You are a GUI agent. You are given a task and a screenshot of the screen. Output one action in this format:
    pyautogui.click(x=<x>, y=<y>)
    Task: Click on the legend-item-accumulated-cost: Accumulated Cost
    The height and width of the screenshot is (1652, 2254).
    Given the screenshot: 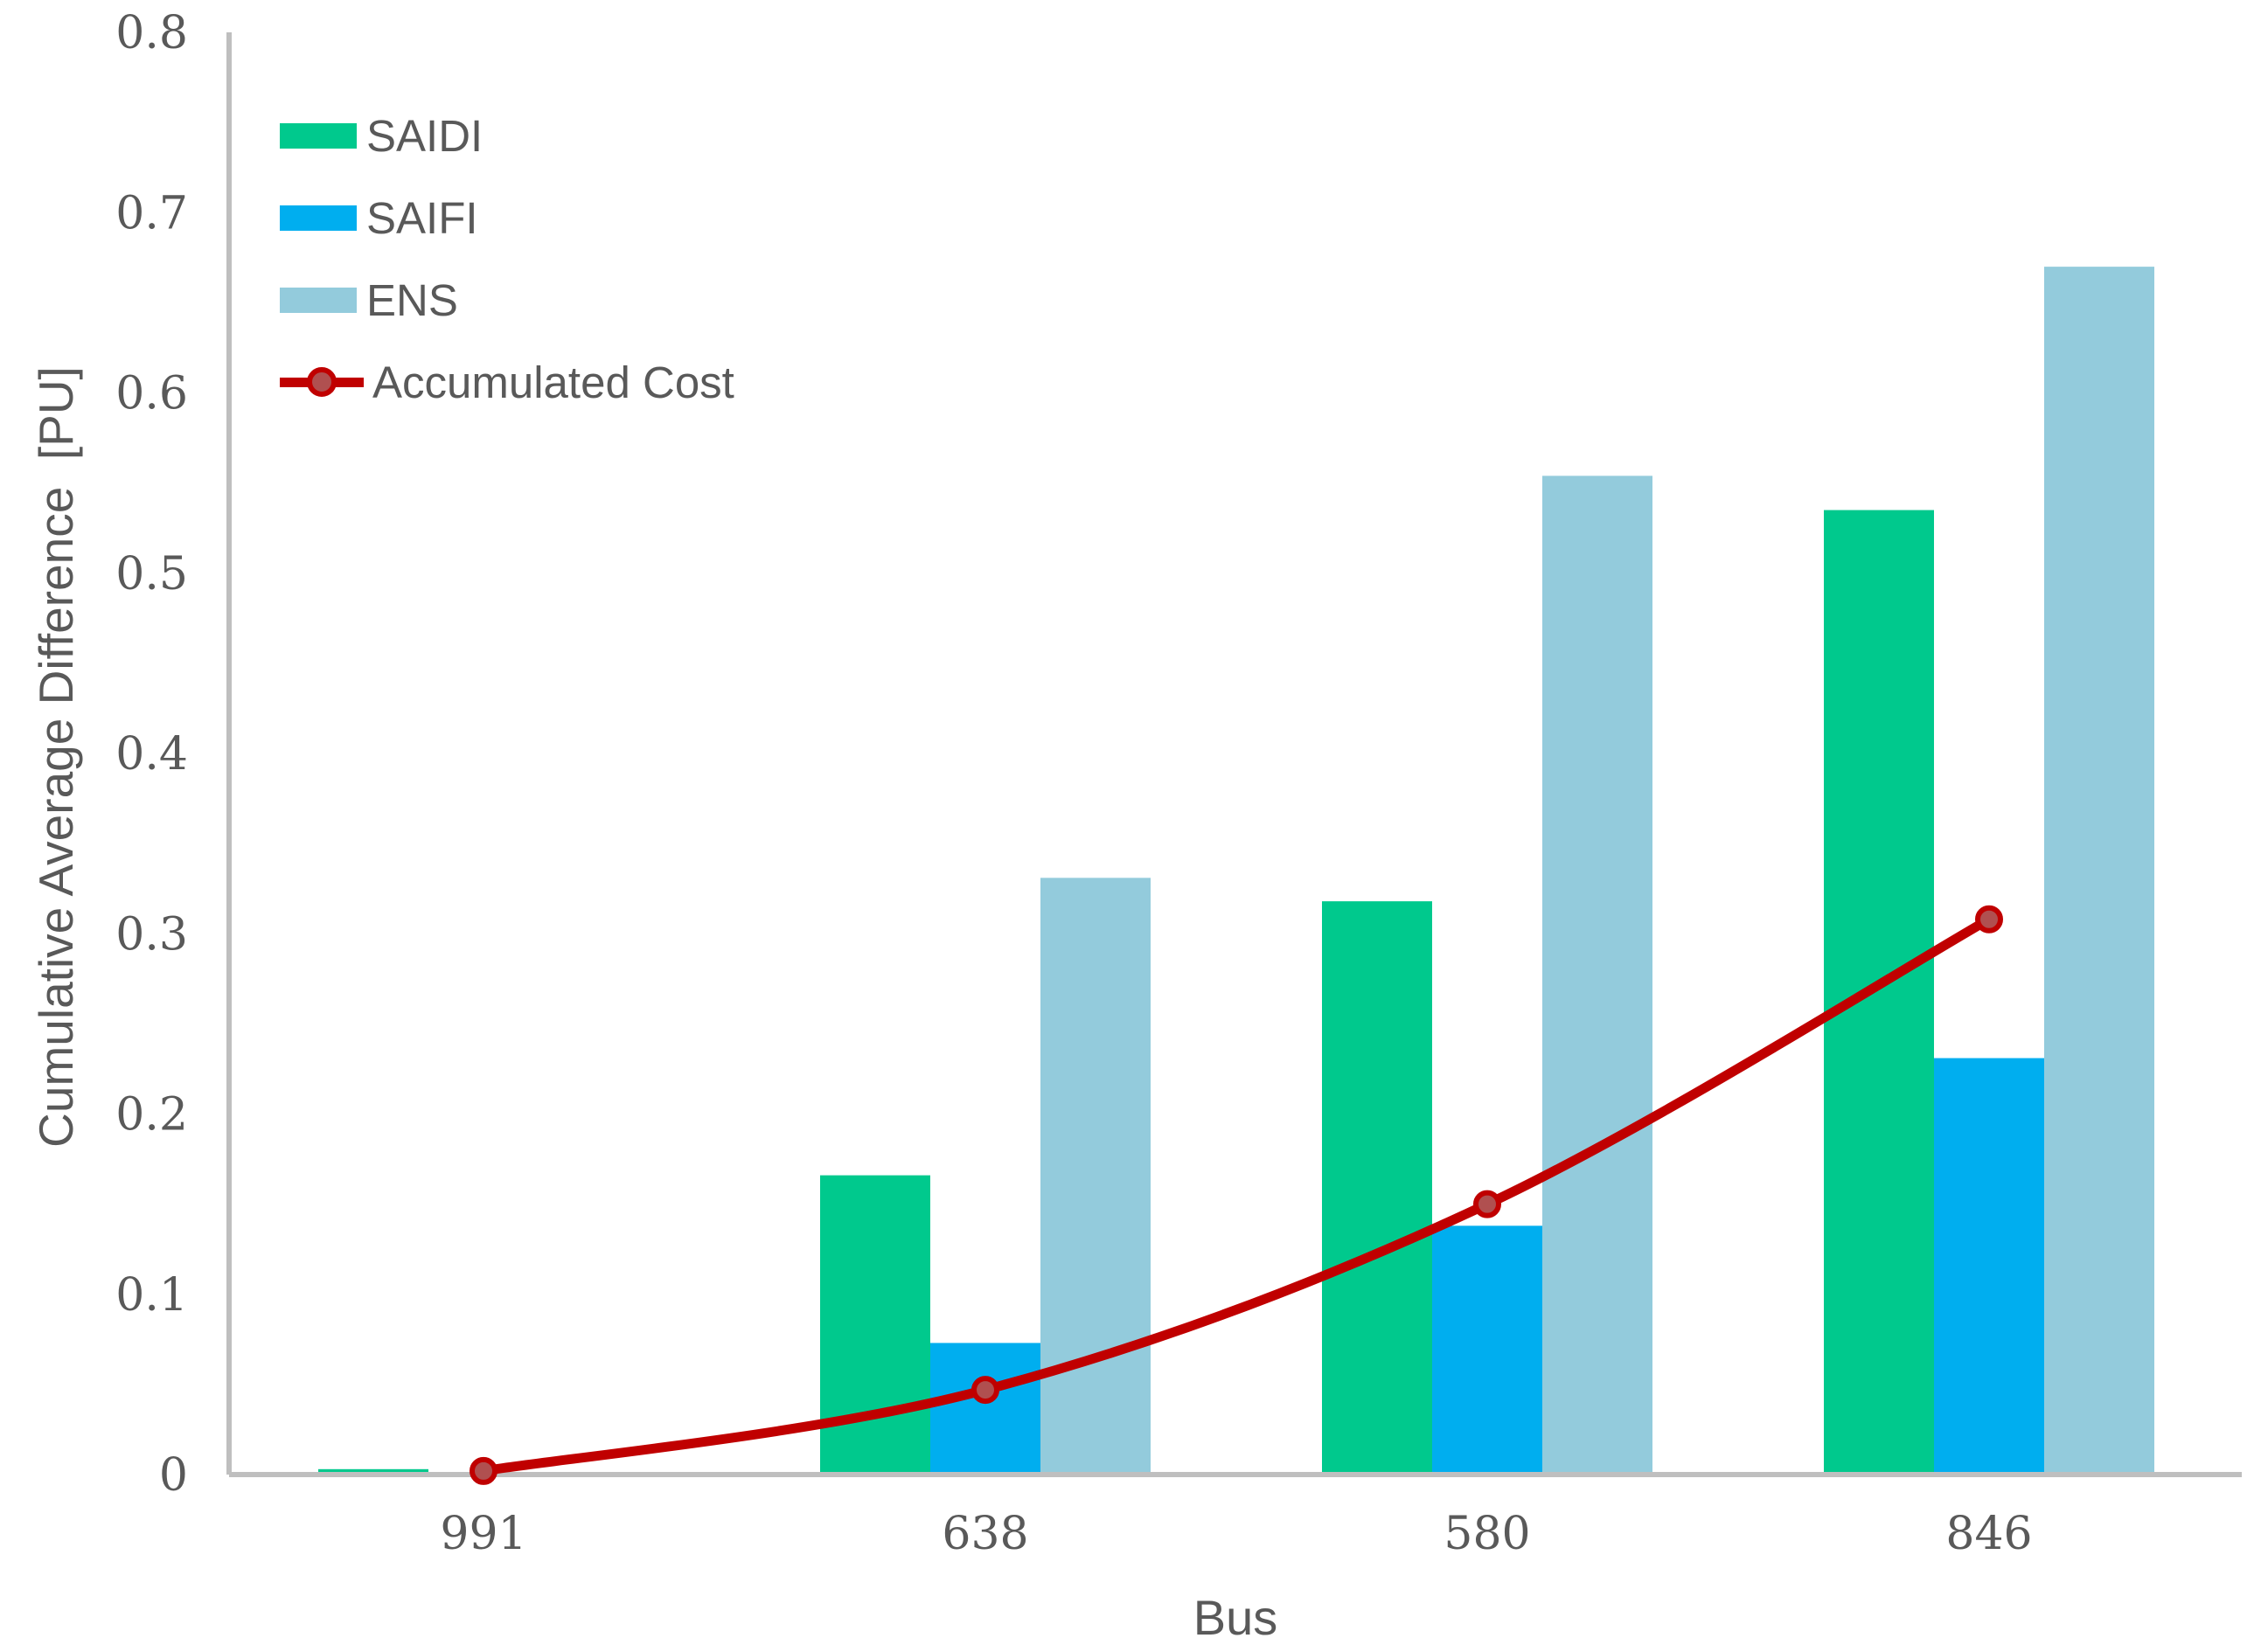 What is the action you would take?
    pyautogui.click(x=507, y=382)
    